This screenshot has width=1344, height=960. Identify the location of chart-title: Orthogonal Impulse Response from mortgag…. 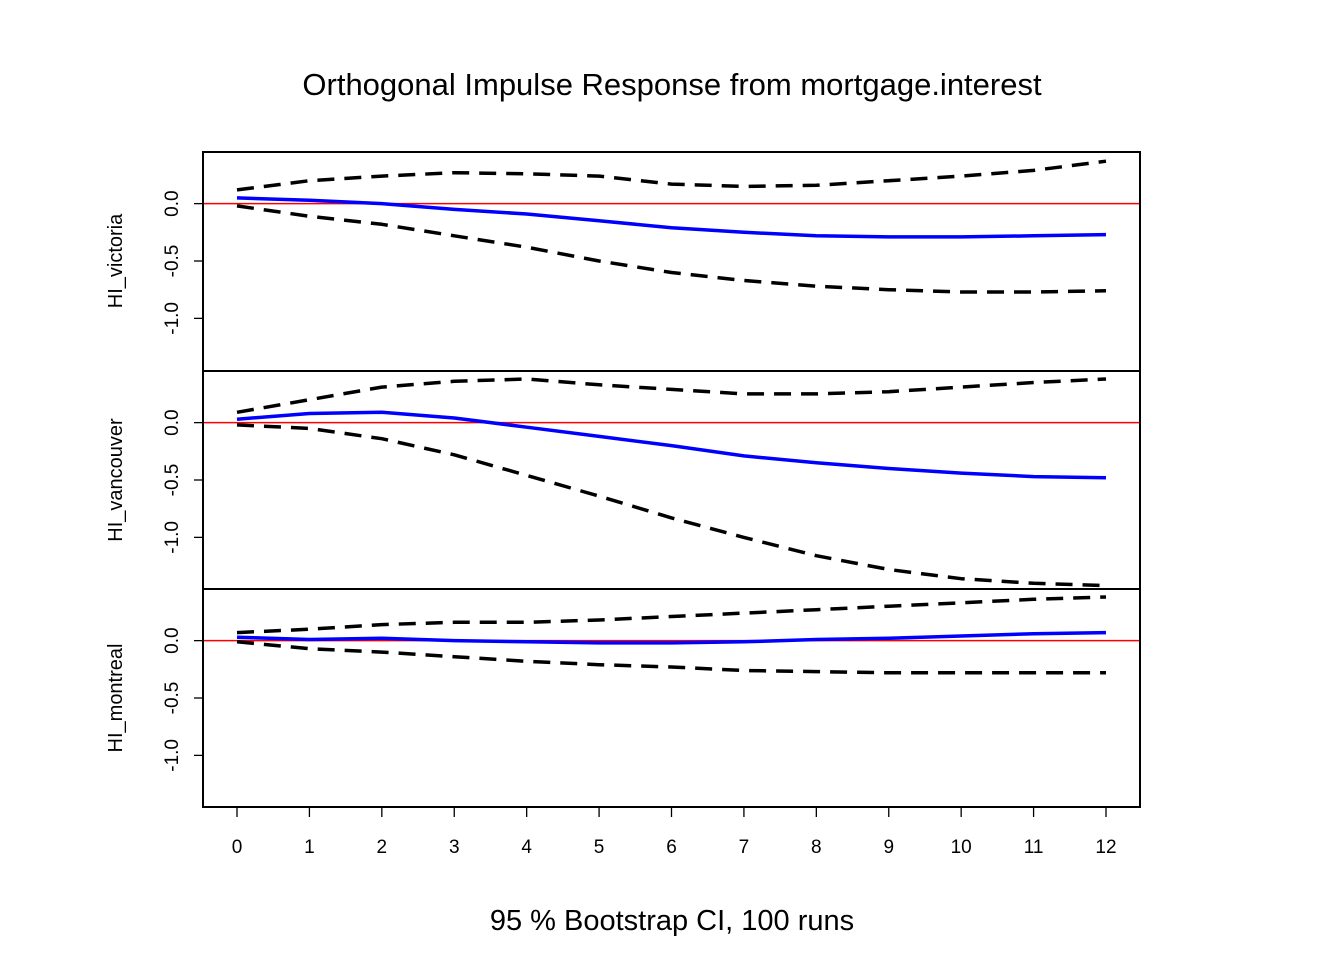
(672, 84).